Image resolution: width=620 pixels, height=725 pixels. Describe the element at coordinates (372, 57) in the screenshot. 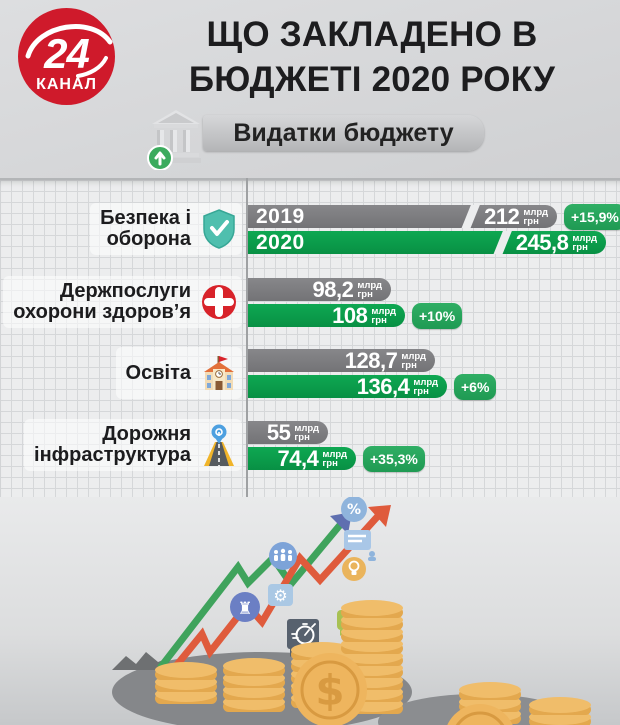

I see `page-title: ЩО ЗАКЛАДЕНО В БЮДЖЕТІ 2020 РОКУ` at that location.